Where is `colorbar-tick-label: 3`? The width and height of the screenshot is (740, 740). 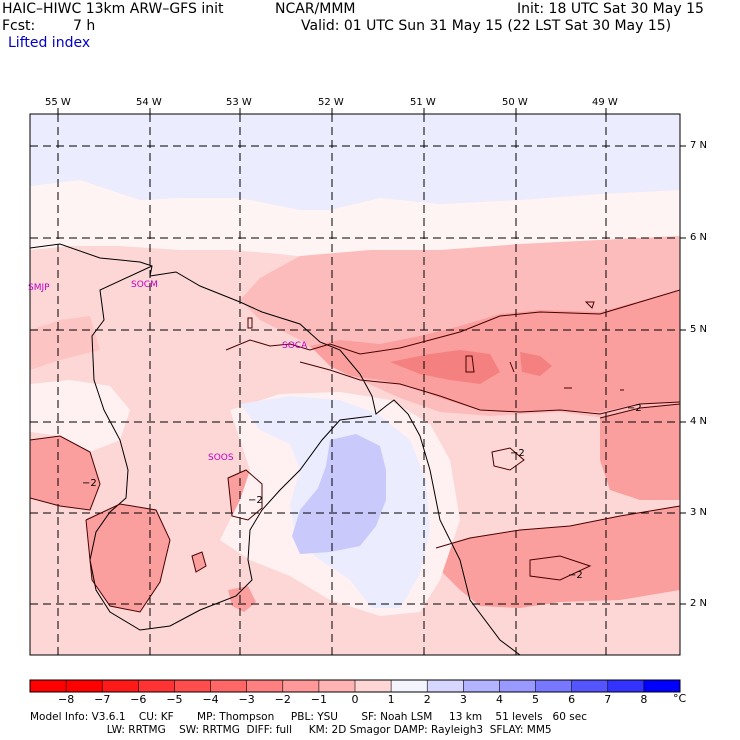
colorbar-tick-label: 3 is located at coordinates (463, 699).